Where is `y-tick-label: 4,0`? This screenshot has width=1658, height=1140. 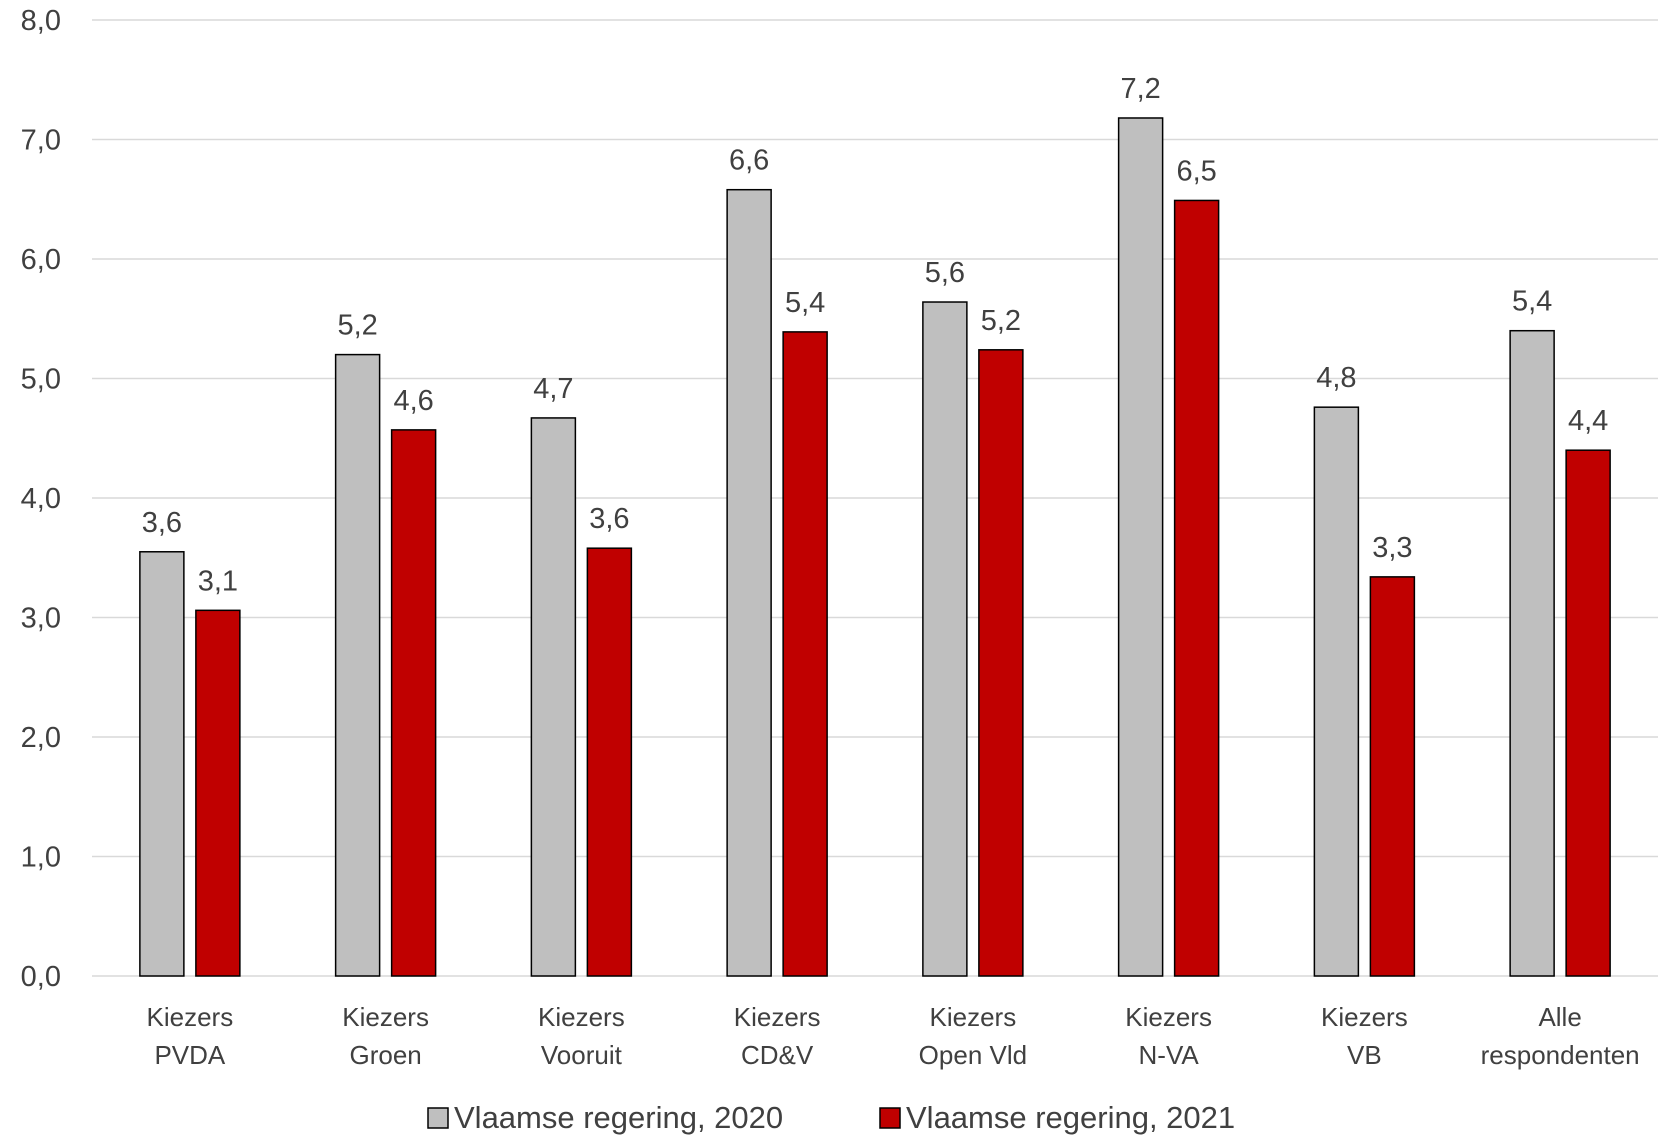
y-tick-label: 4,0 is located at coordinates (41, 499).